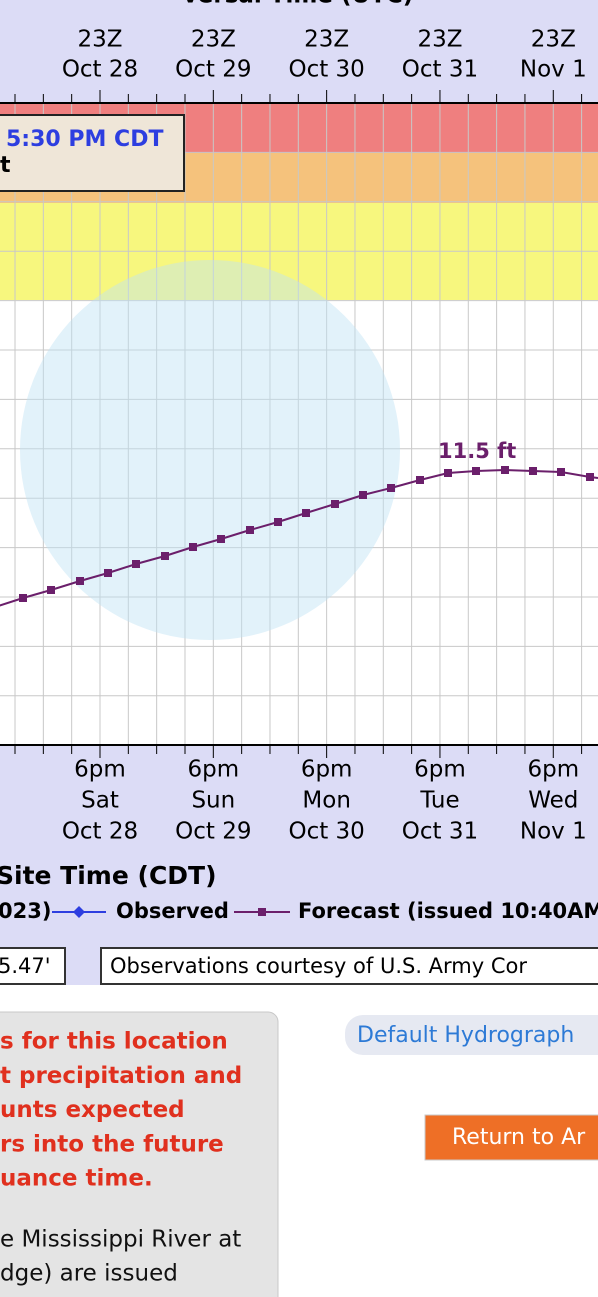  What do you see at coordinates (100, 832) in the screenshot?
I see `bottom-tick-label: Oct 28` at bounding box center [100, 832].